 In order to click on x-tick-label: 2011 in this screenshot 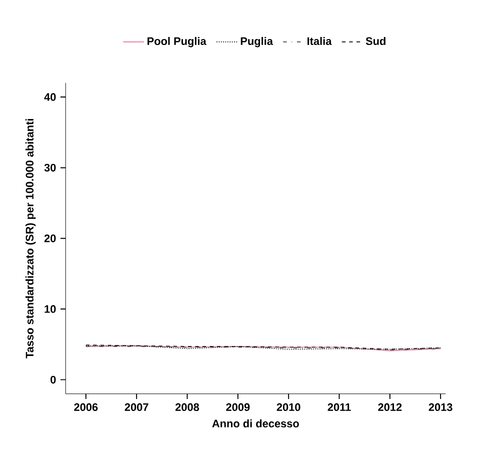, I will do `click(339, 408)`.